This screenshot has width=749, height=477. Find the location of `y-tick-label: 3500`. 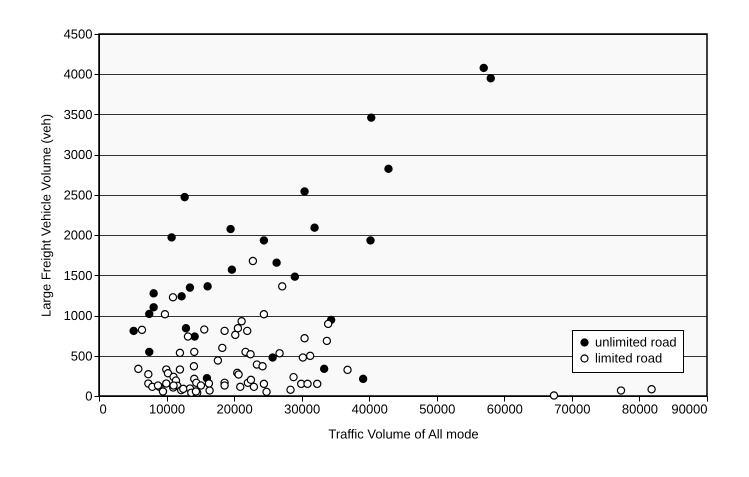

y-tick-label: 3500 is located at coordinates (78, 114).